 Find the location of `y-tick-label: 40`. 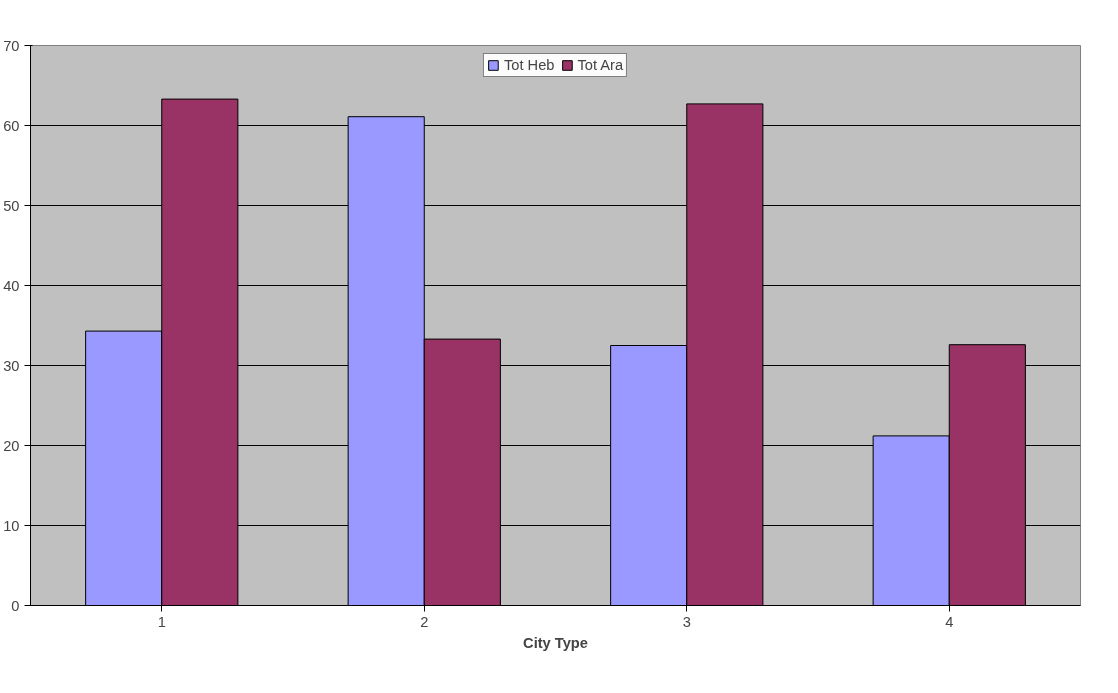

y-tick-label: 40 is located at coordinates (11, 285).